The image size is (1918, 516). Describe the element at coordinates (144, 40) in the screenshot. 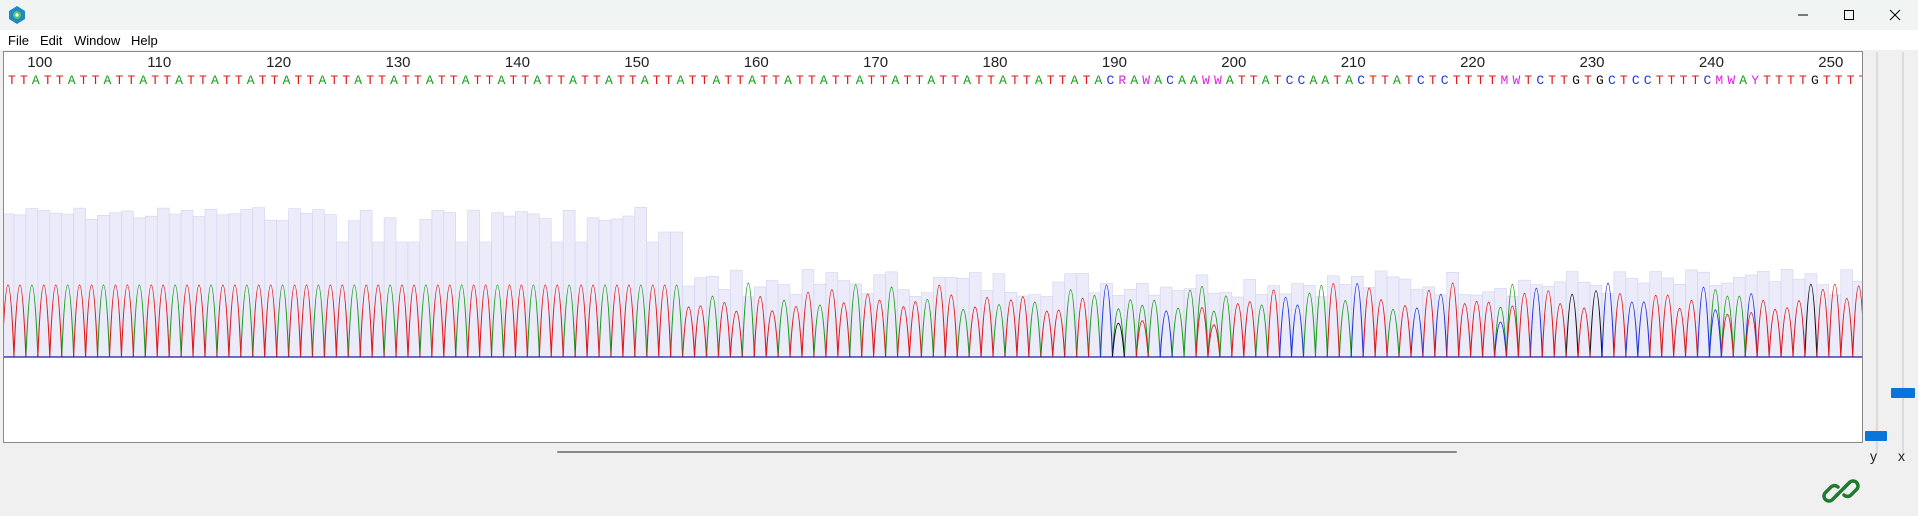

I see `menu-help: Help` at that location.